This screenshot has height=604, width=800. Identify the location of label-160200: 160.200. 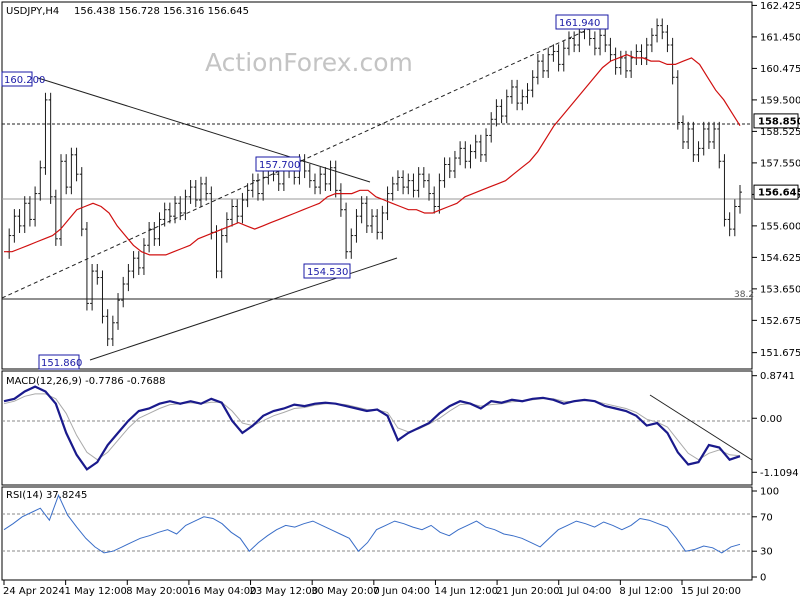
(23, 79).